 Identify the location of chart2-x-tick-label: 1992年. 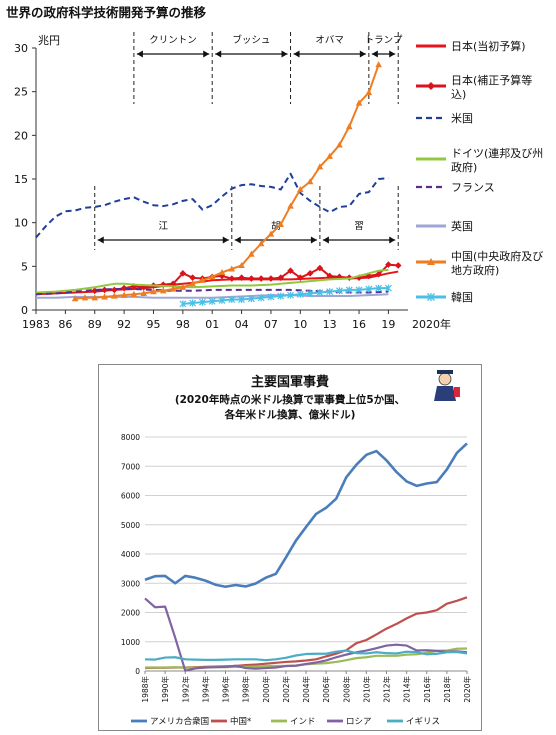
(185, 689).